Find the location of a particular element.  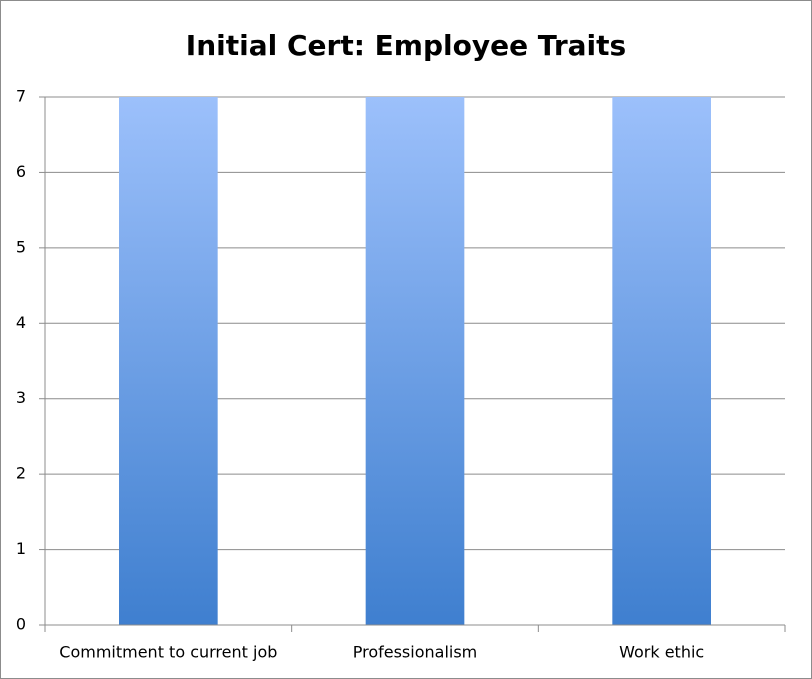

x-tick-label: Professionalism is located at coordinates (415, 652).